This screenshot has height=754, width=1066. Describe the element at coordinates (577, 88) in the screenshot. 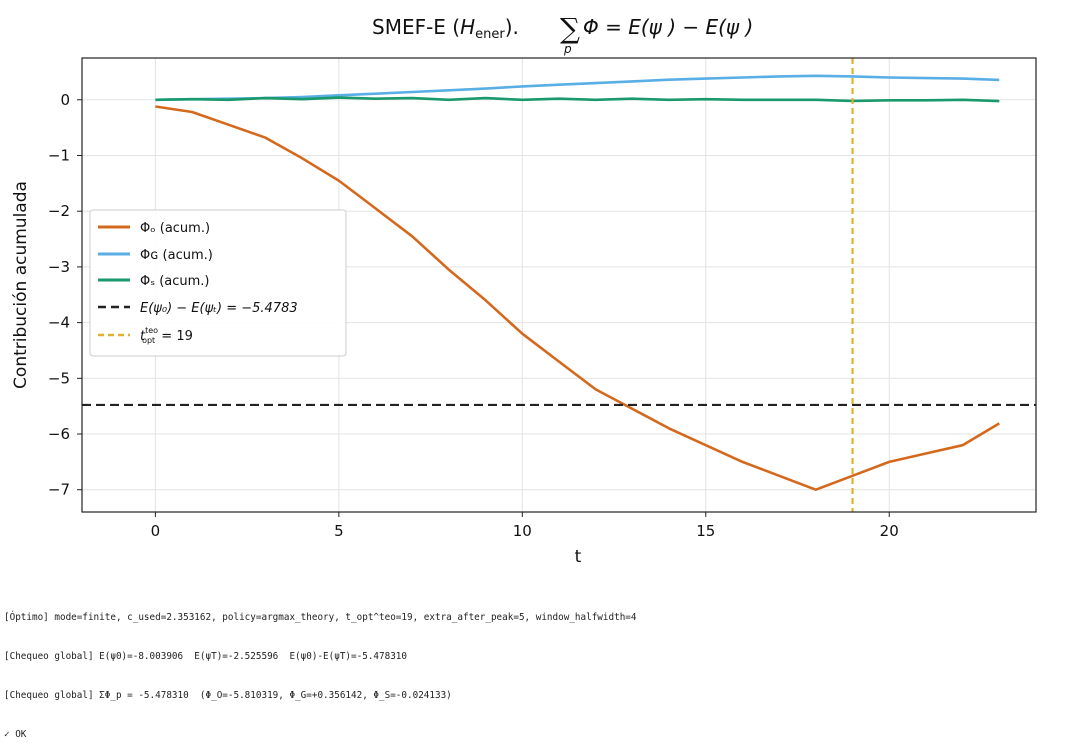

I see `phi-g-line` at that location.